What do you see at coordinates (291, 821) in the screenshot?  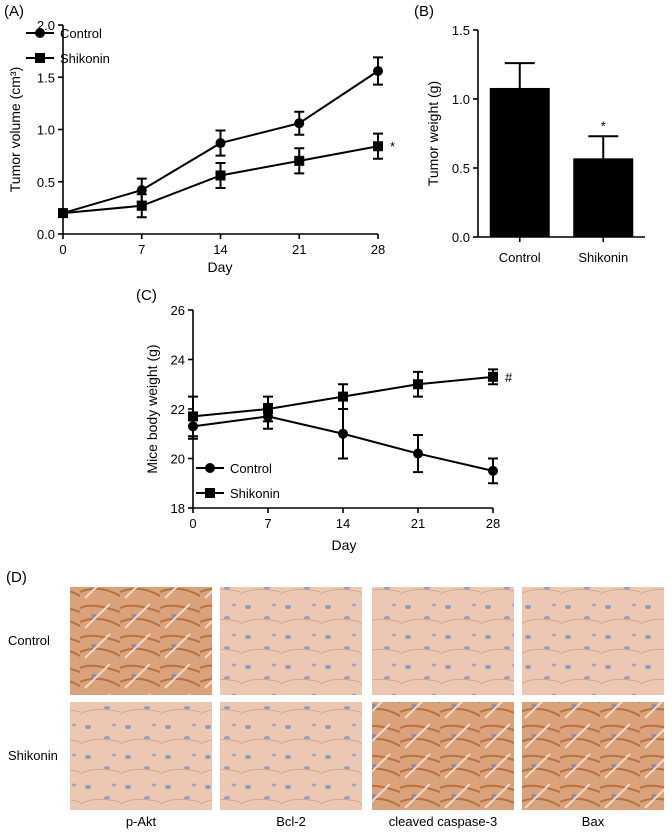 I see `column-label: Bcl-2` at bounding box center [291, 821].